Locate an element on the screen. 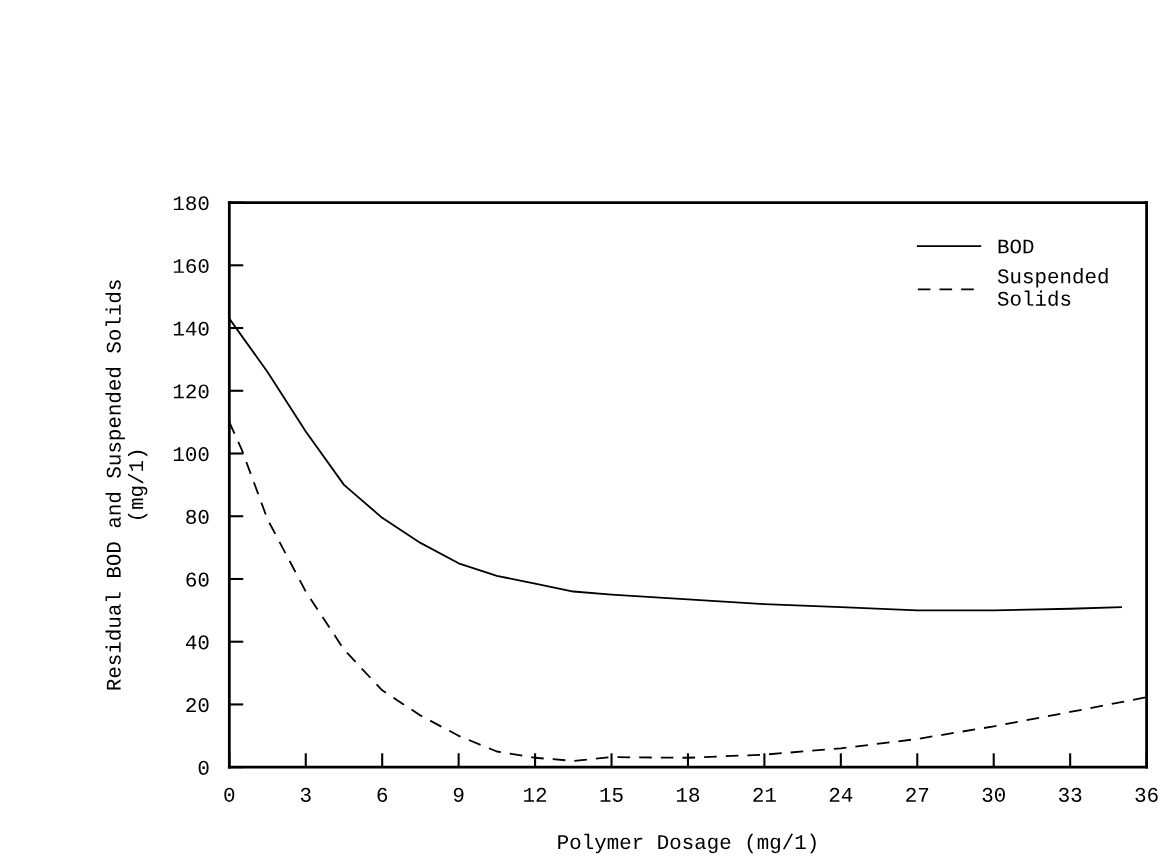 The width and height of the screenshot is (1176, 862). x-axis-title: Polymer Dosage (mg/1) is located at coordinates (687, 843).